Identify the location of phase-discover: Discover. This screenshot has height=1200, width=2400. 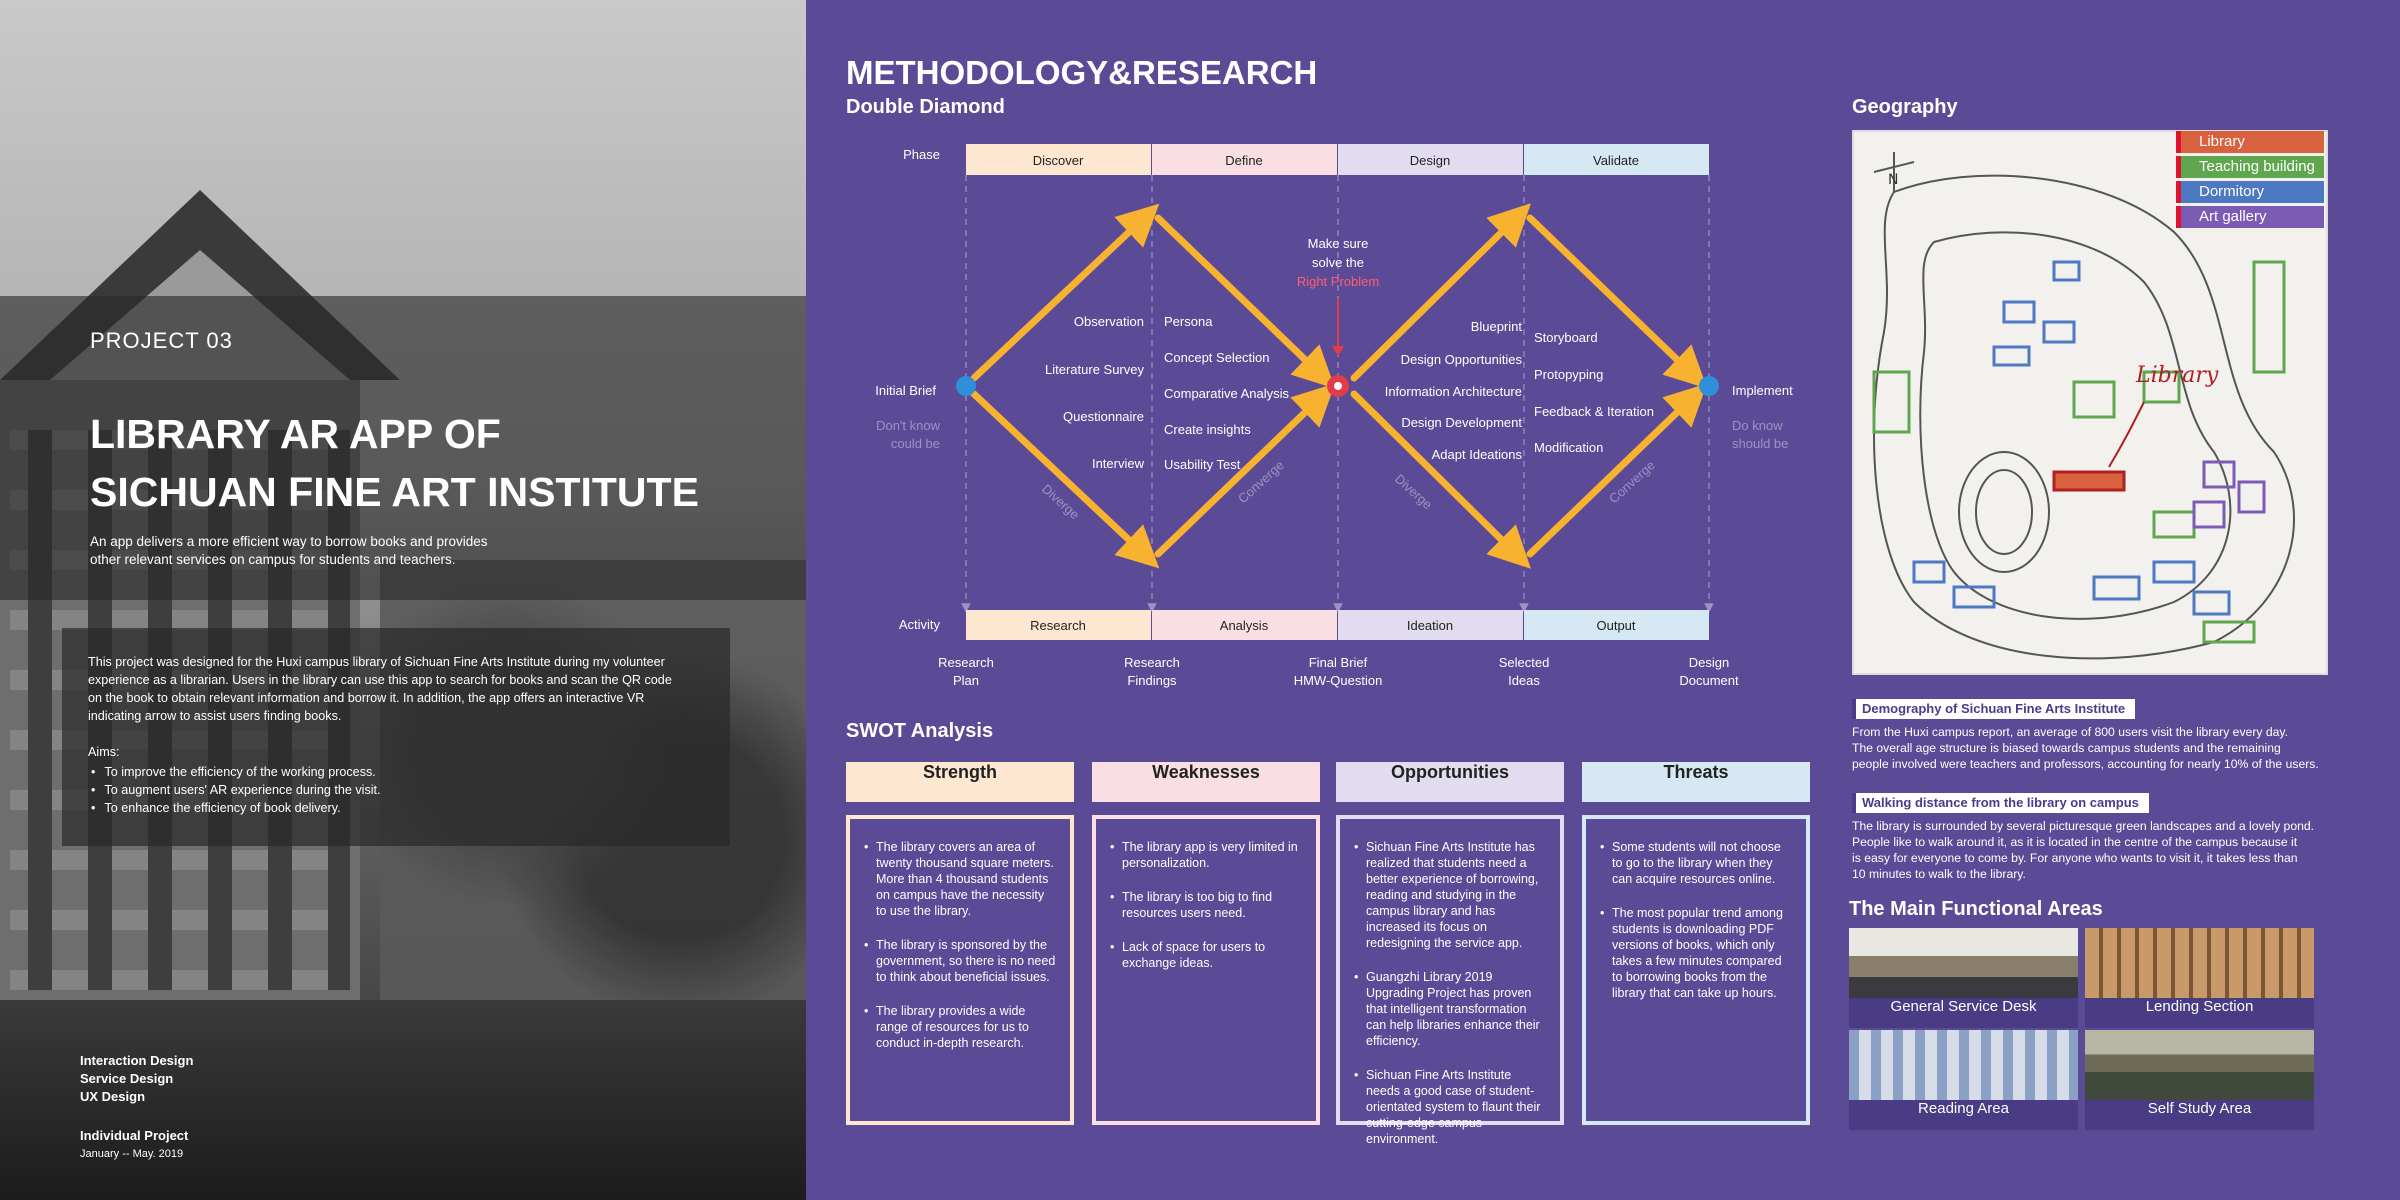
(1058, 160).